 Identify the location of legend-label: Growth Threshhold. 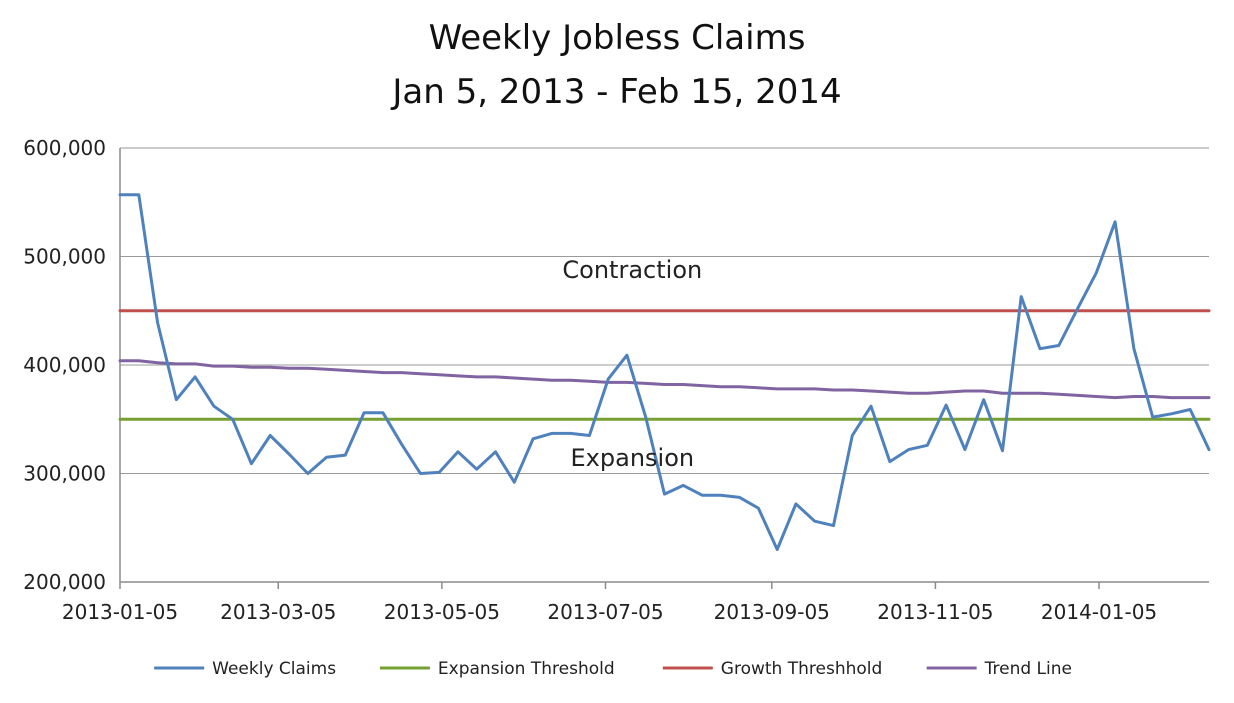
(802, 669).